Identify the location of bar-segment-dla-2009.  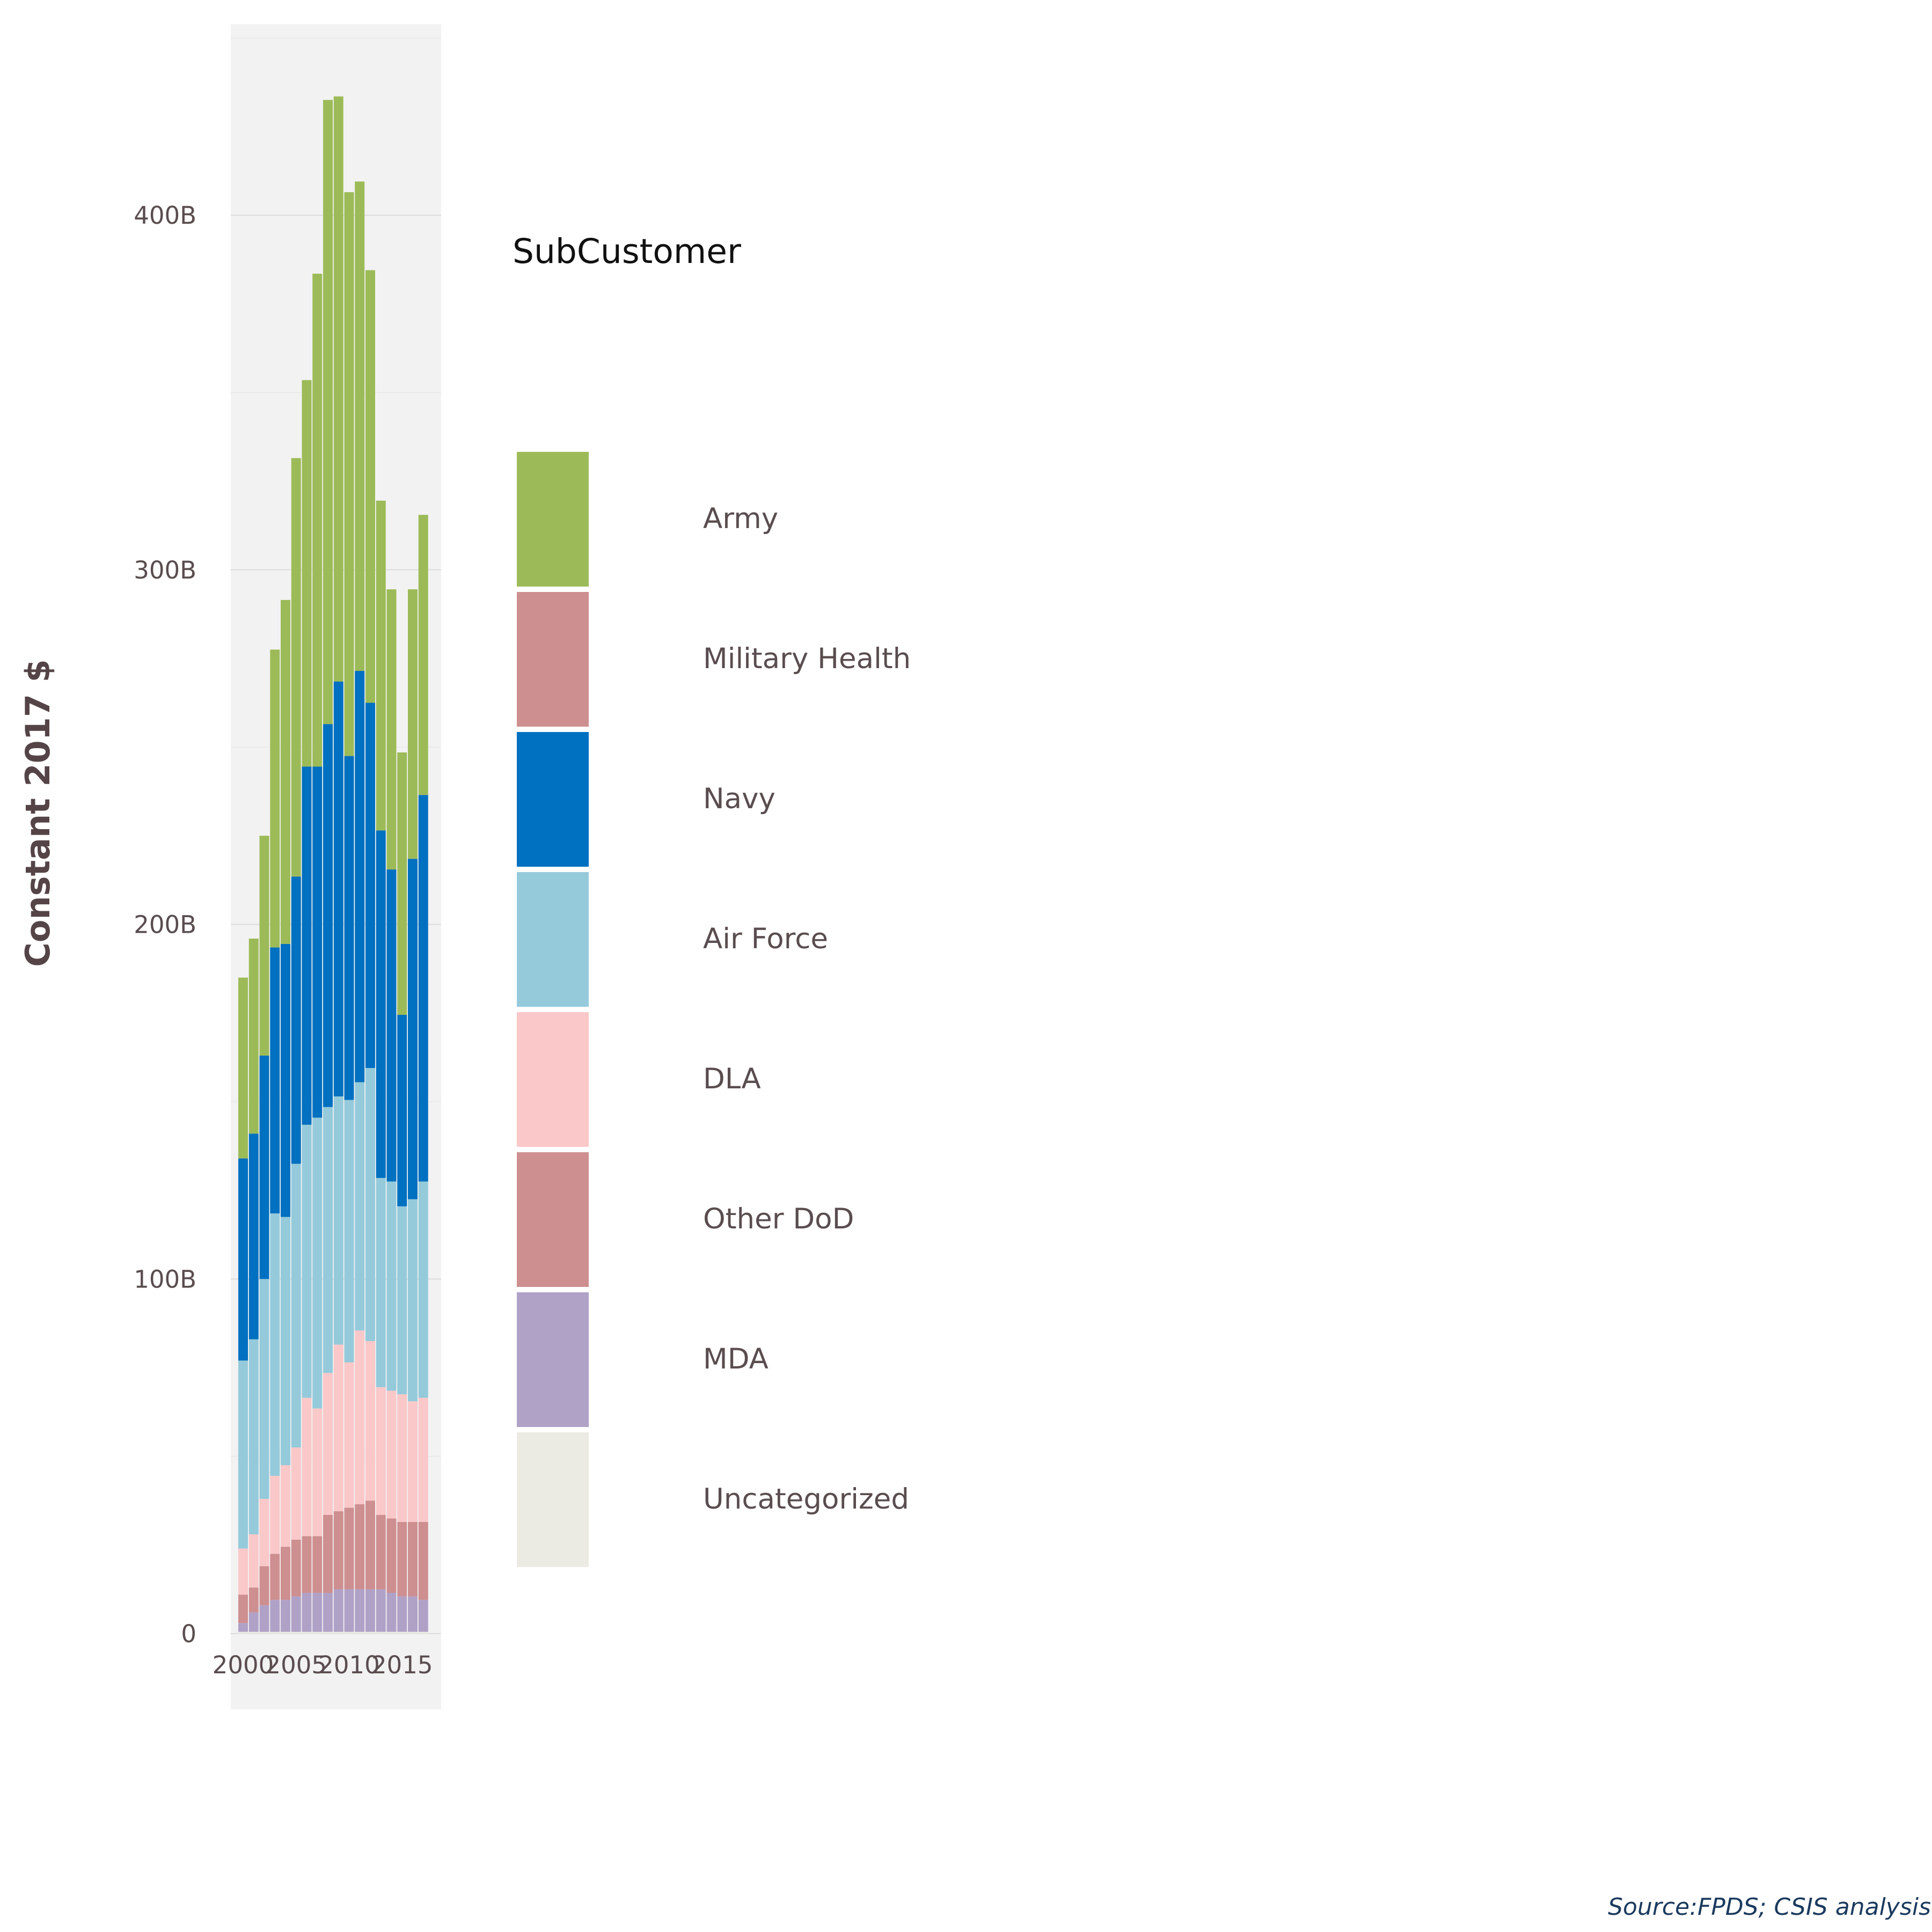
(338, 1428).